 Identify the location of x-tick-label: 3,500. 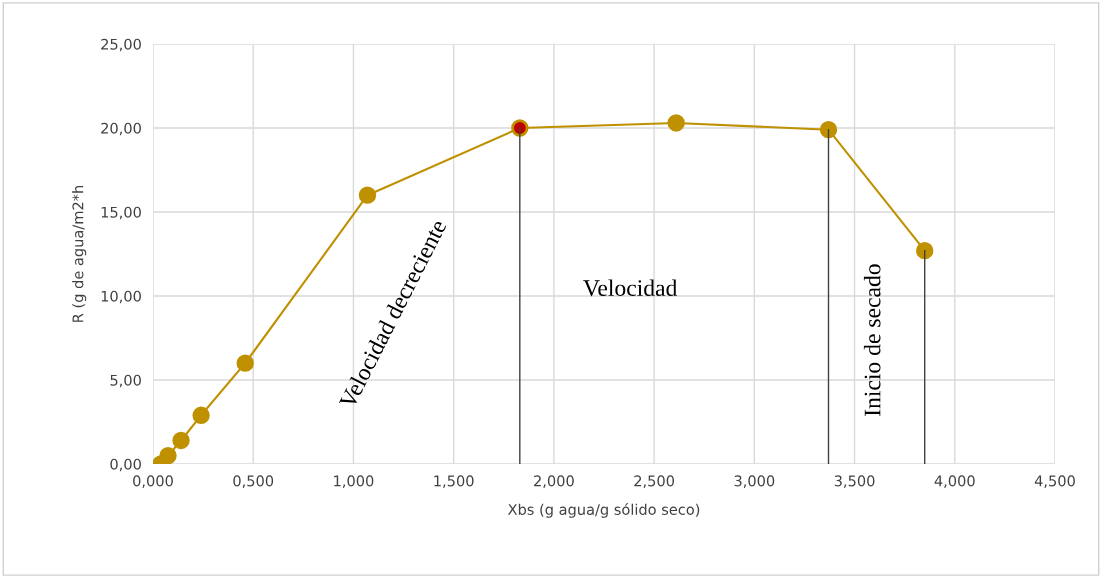
(854, 481).